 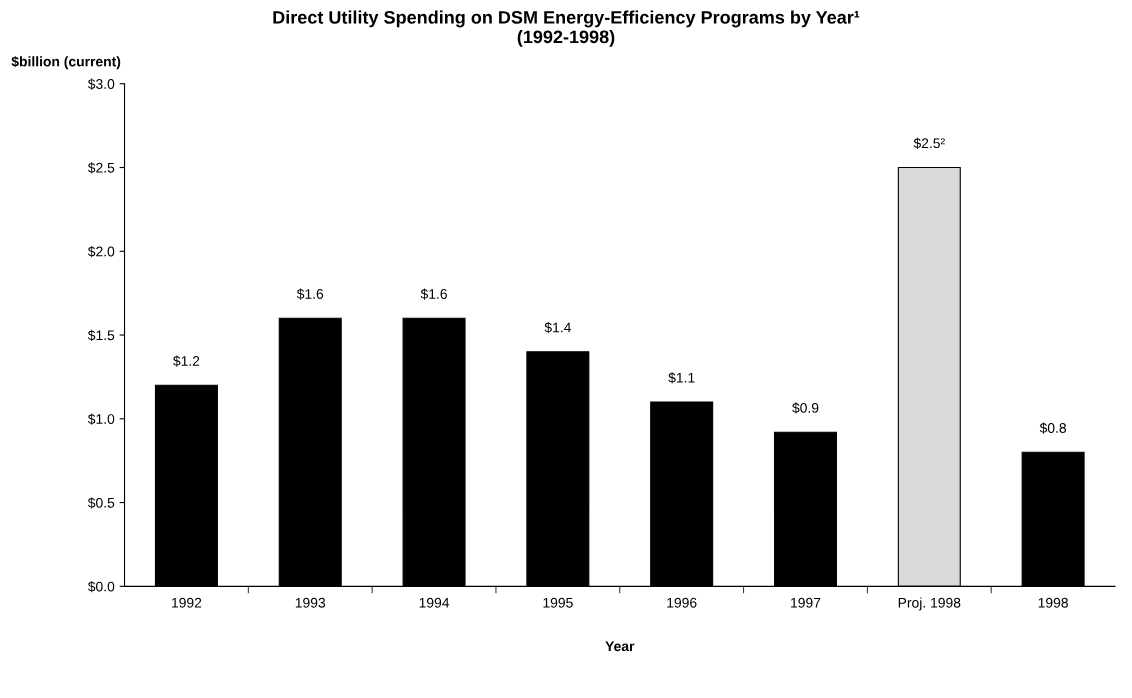 What do you see at coordinates (929, 604) in the screenshot?
I see `x-tick-label: Proj. 1998` at bounding box center [929, 604].